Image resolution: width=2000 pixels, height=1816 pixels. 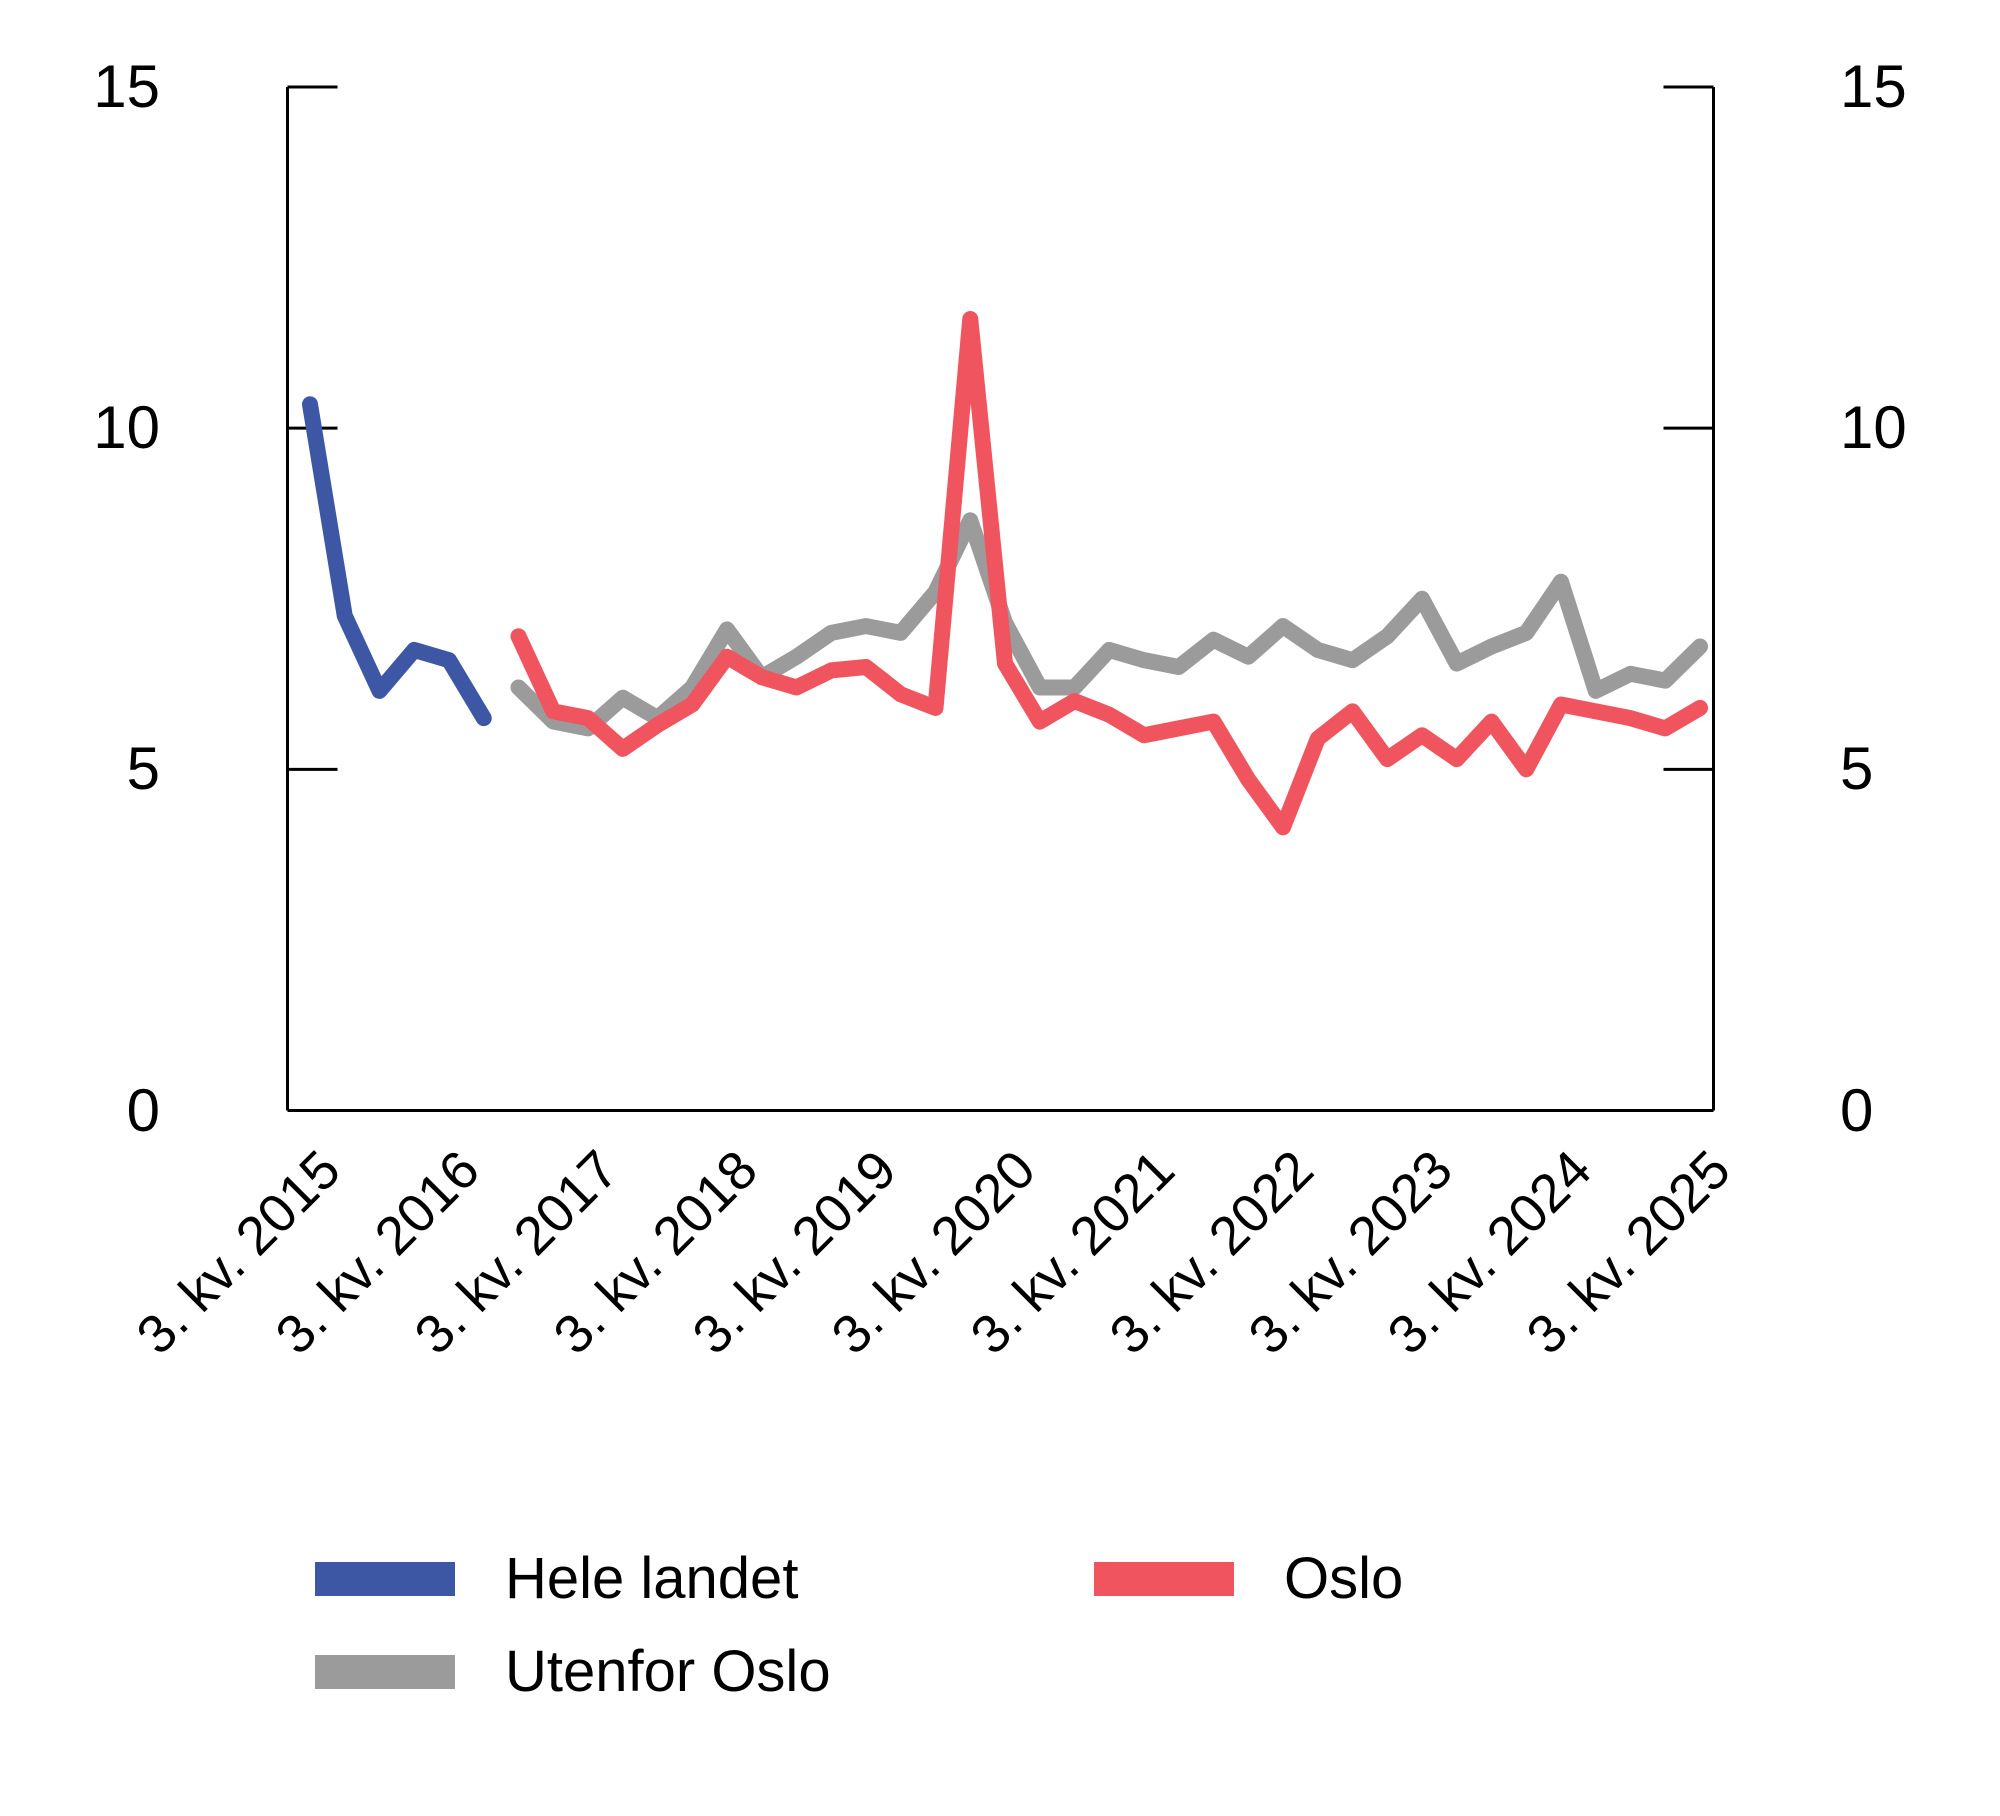 I want to click on legend-swatch-utenfor-oslo, so click(x=385, y=1672).